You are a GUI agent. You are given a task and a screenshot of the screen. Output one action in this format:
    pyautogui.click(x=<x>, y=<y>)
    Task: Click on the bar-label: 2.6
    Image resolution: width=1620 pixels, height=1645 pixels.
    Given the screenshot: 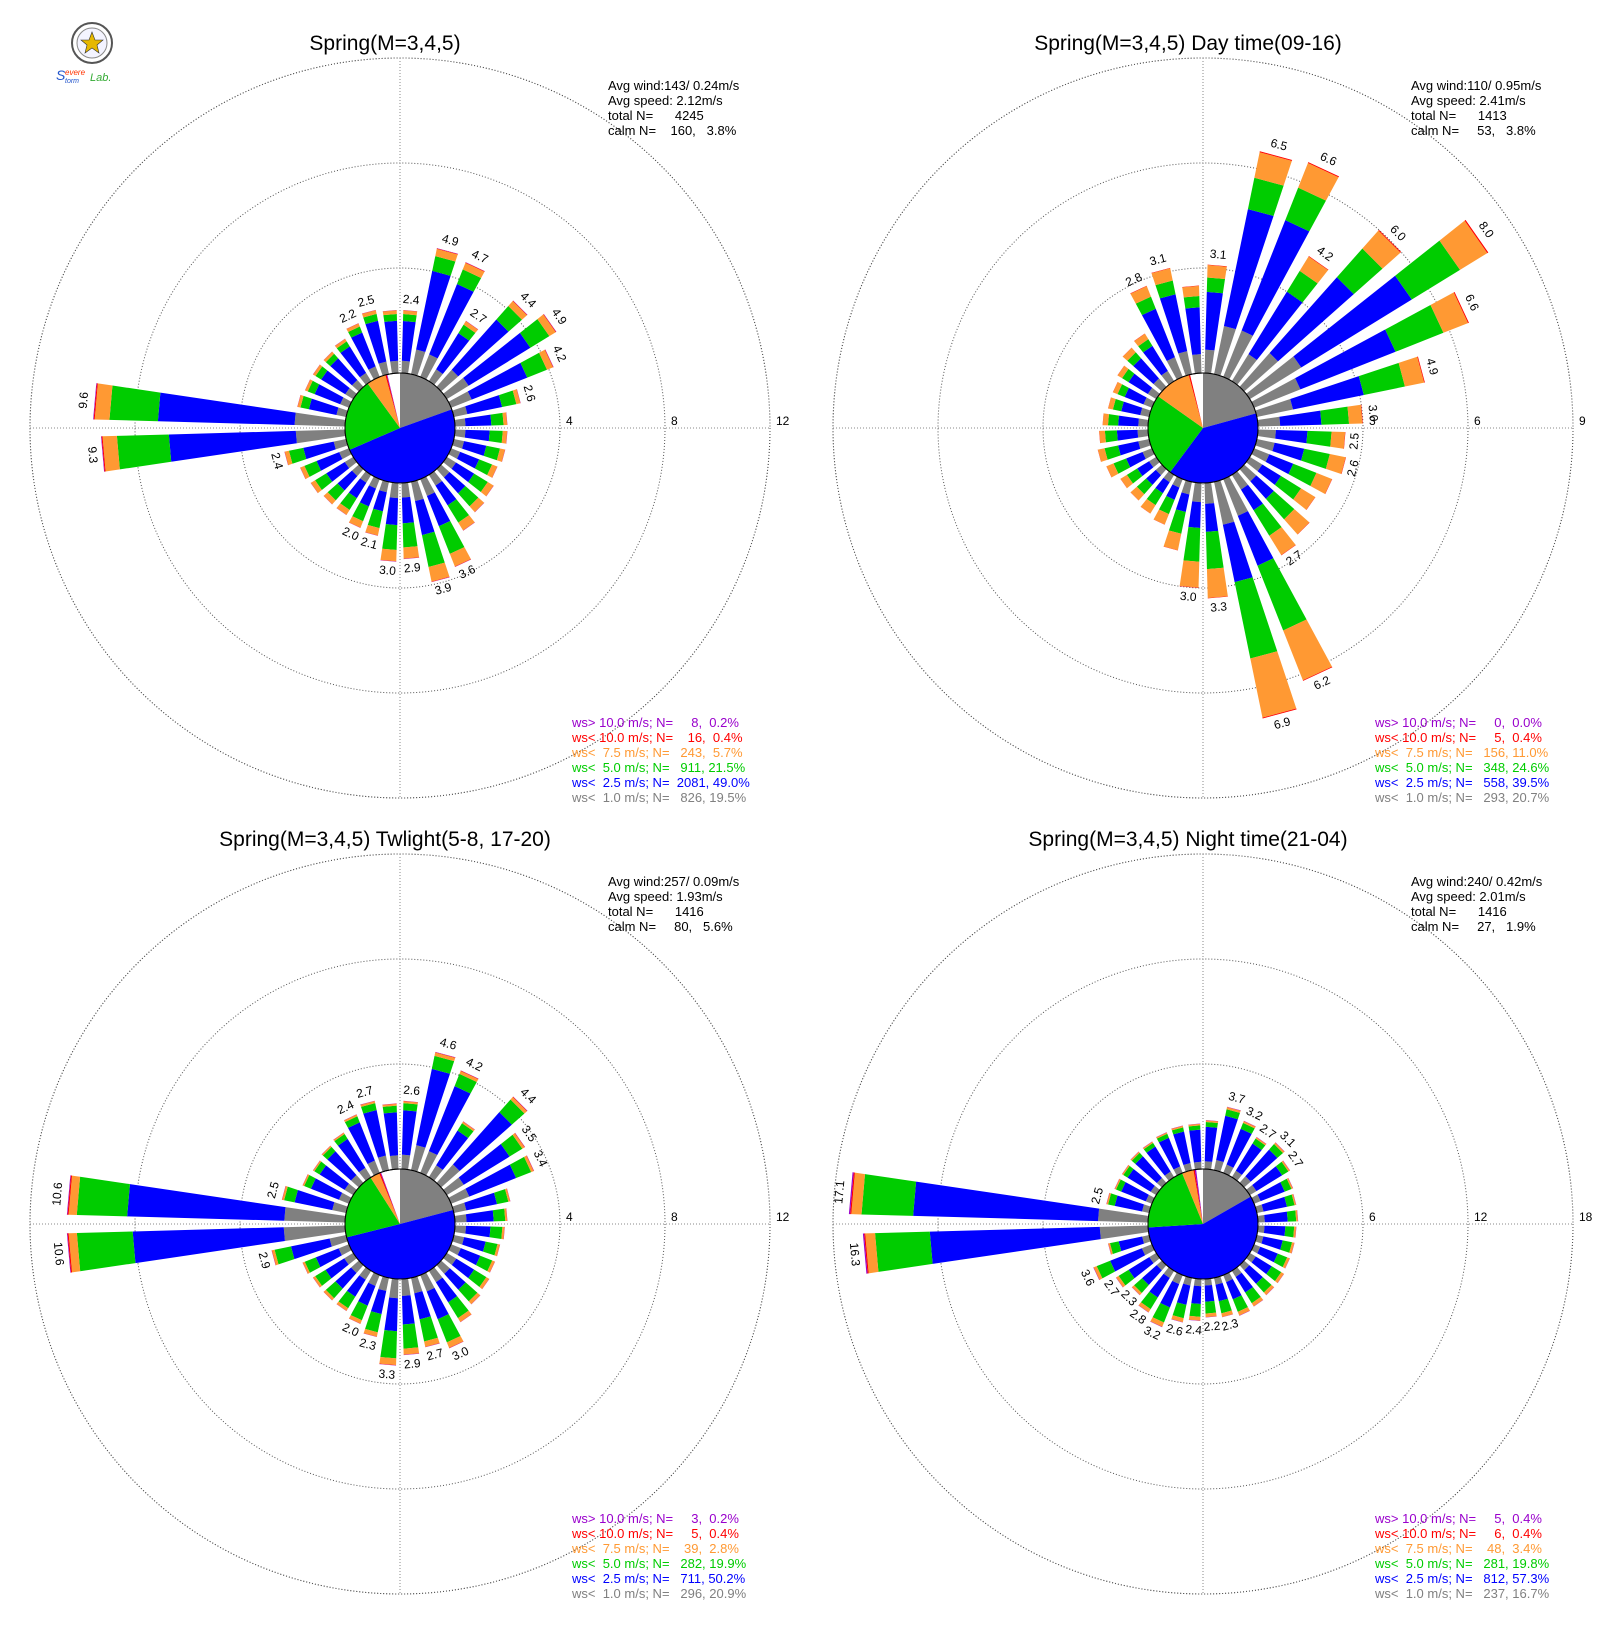 What is the action you would take?
    pyautogui.click(x=1353, y=468)
    